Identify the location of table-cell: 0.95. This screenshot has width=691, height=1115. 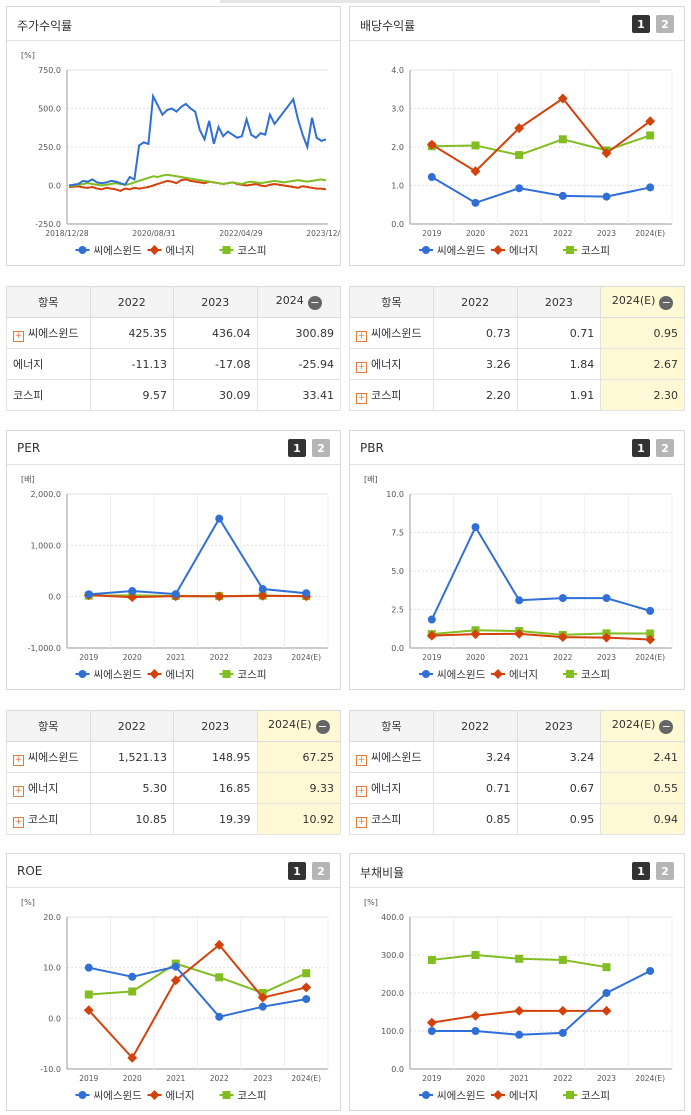
(559, 819).